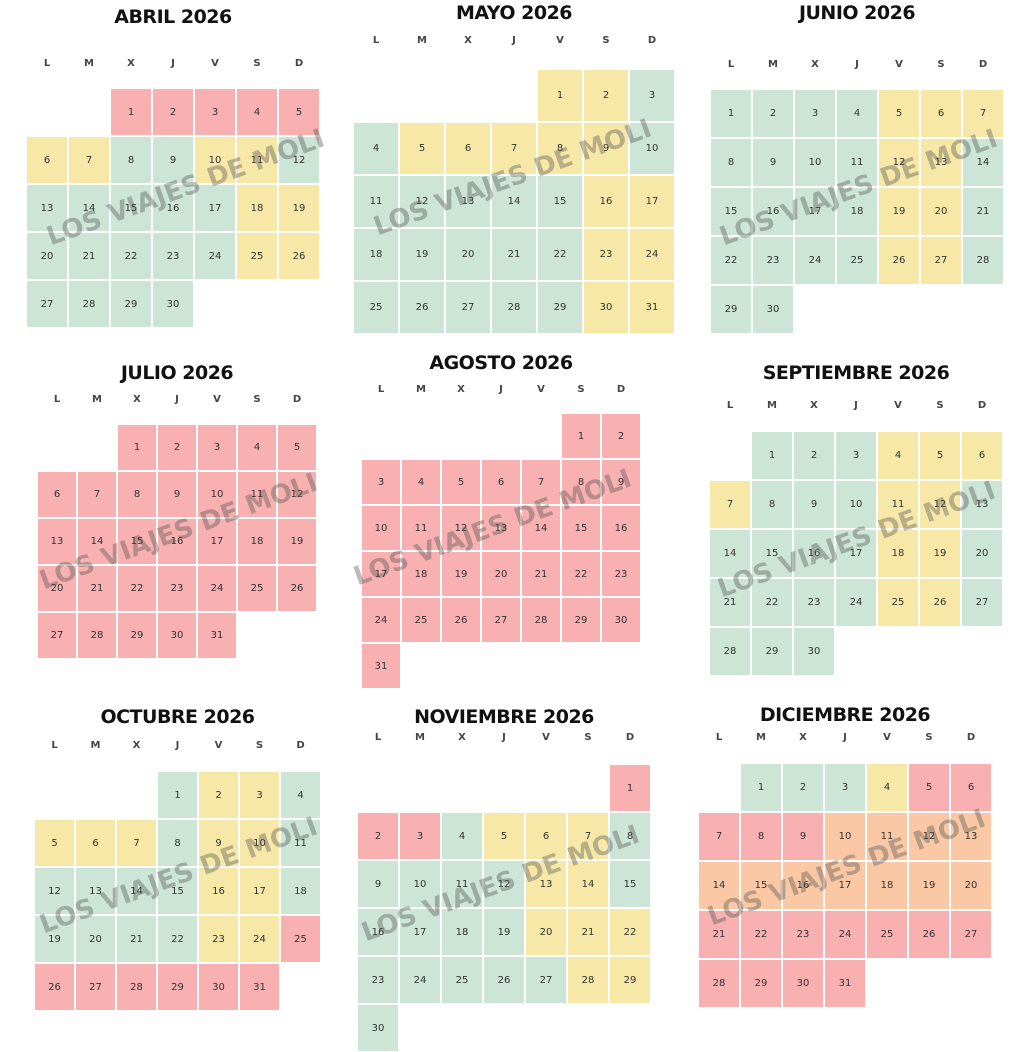  I want to click on day-cell: 10, so click(259, 843).